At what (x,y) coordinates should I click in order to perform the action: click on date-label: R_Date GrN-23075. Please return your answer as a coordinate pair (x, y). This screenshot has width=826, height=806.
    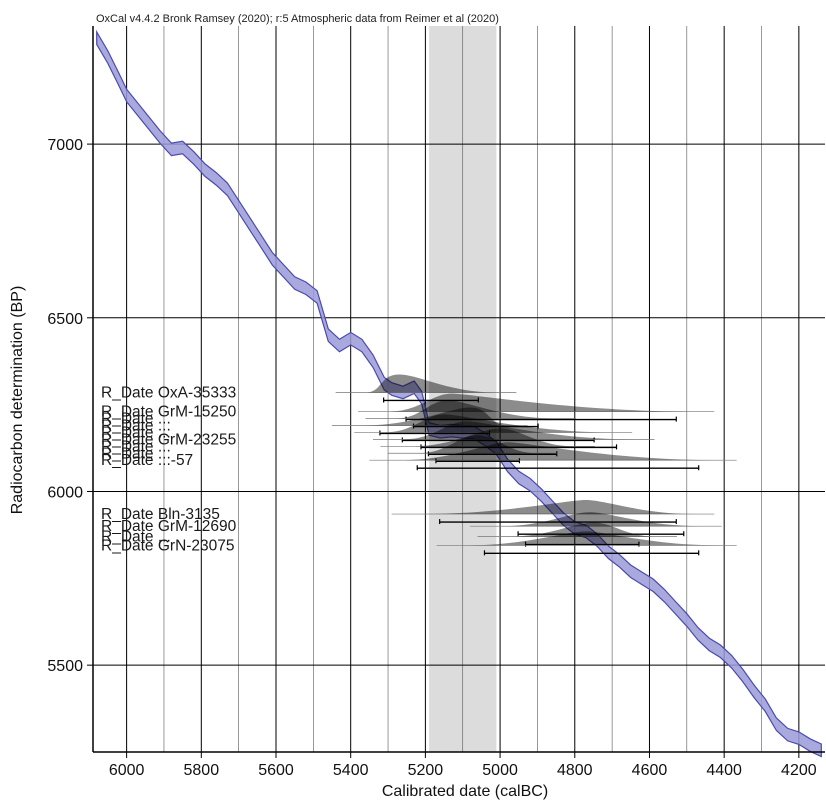
    Looking at the image, I should click on (168, 545).